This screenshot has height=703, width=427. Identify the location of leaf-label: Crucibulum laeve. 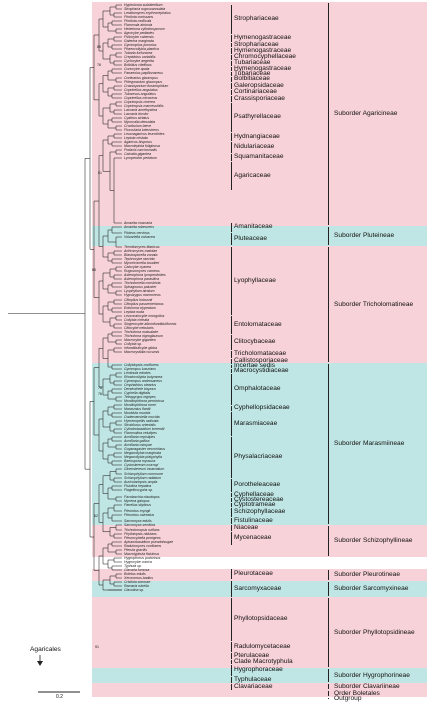
(138, 126).